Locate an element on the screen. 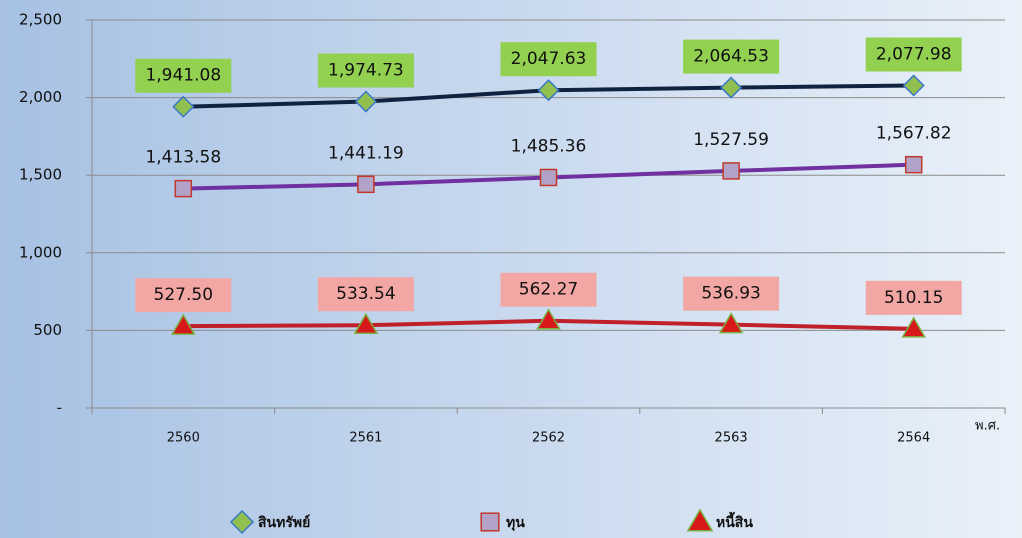 The image size is (1022, 538). data-label: 2,064.53 is located at coordinates (731, 57).